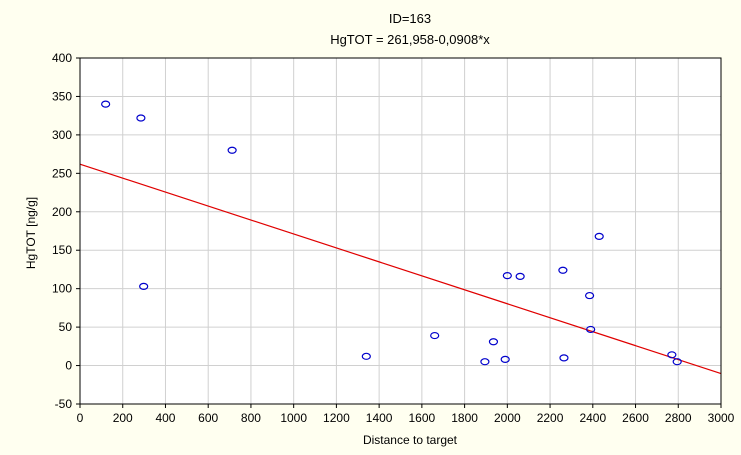  Describe the element at coordinates (165, 418) in the screenshot. I see `x-tick-label: 400` at that location.